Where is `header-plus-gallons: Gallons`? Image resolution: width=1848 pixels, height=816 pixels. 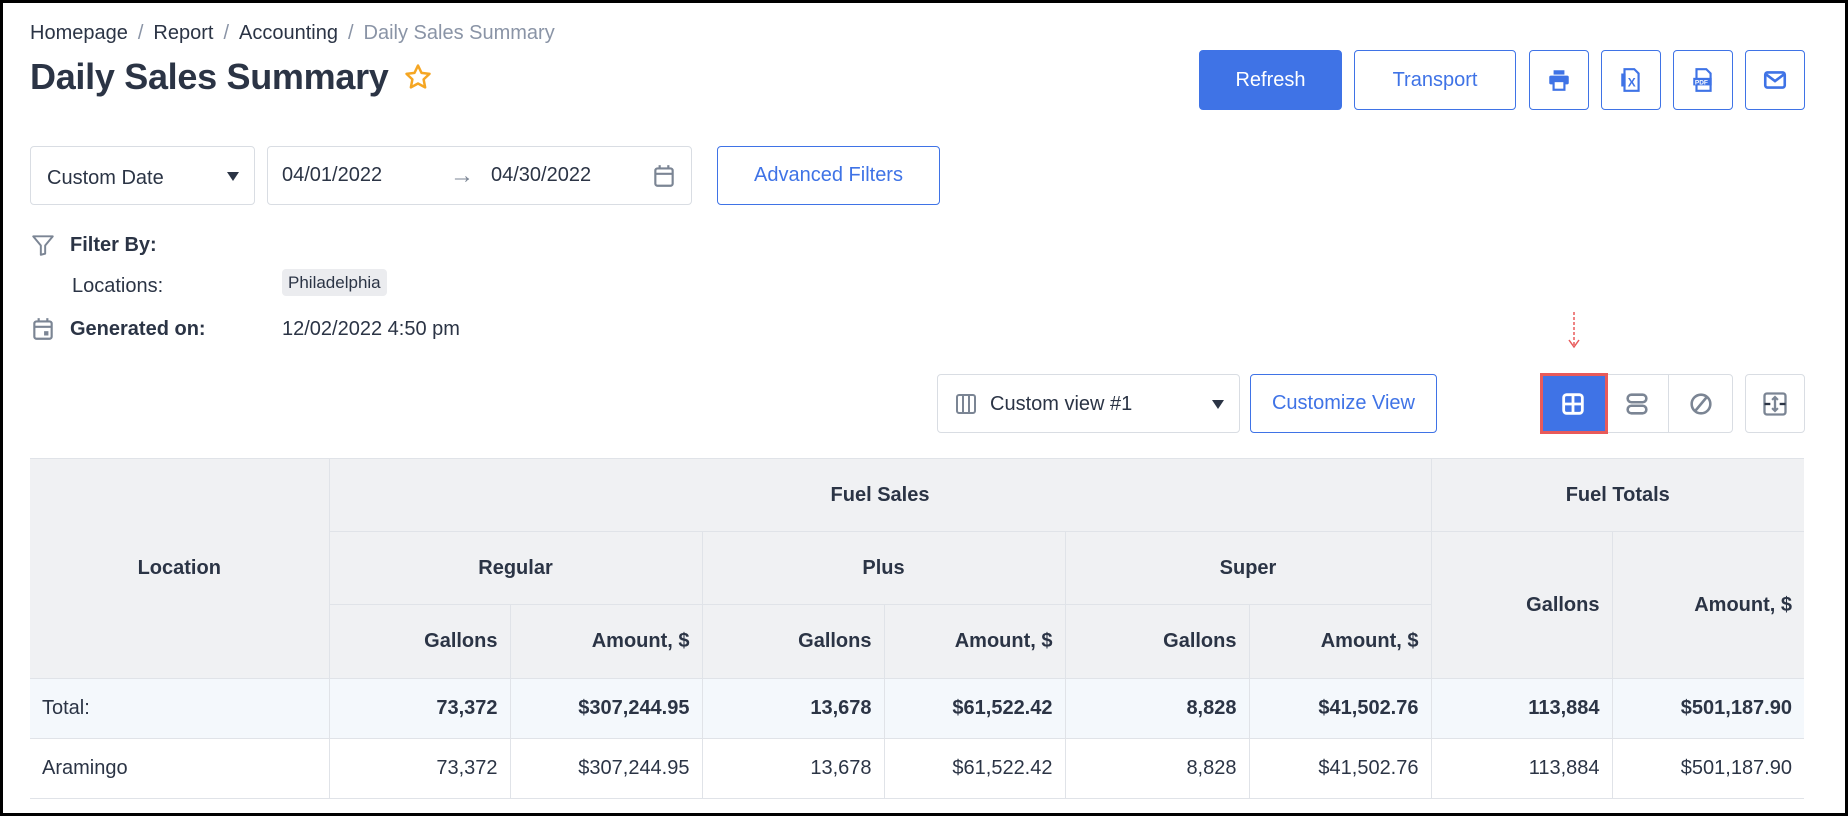 header-plus-gallons: Gallons is located at coordinates (793, 641).